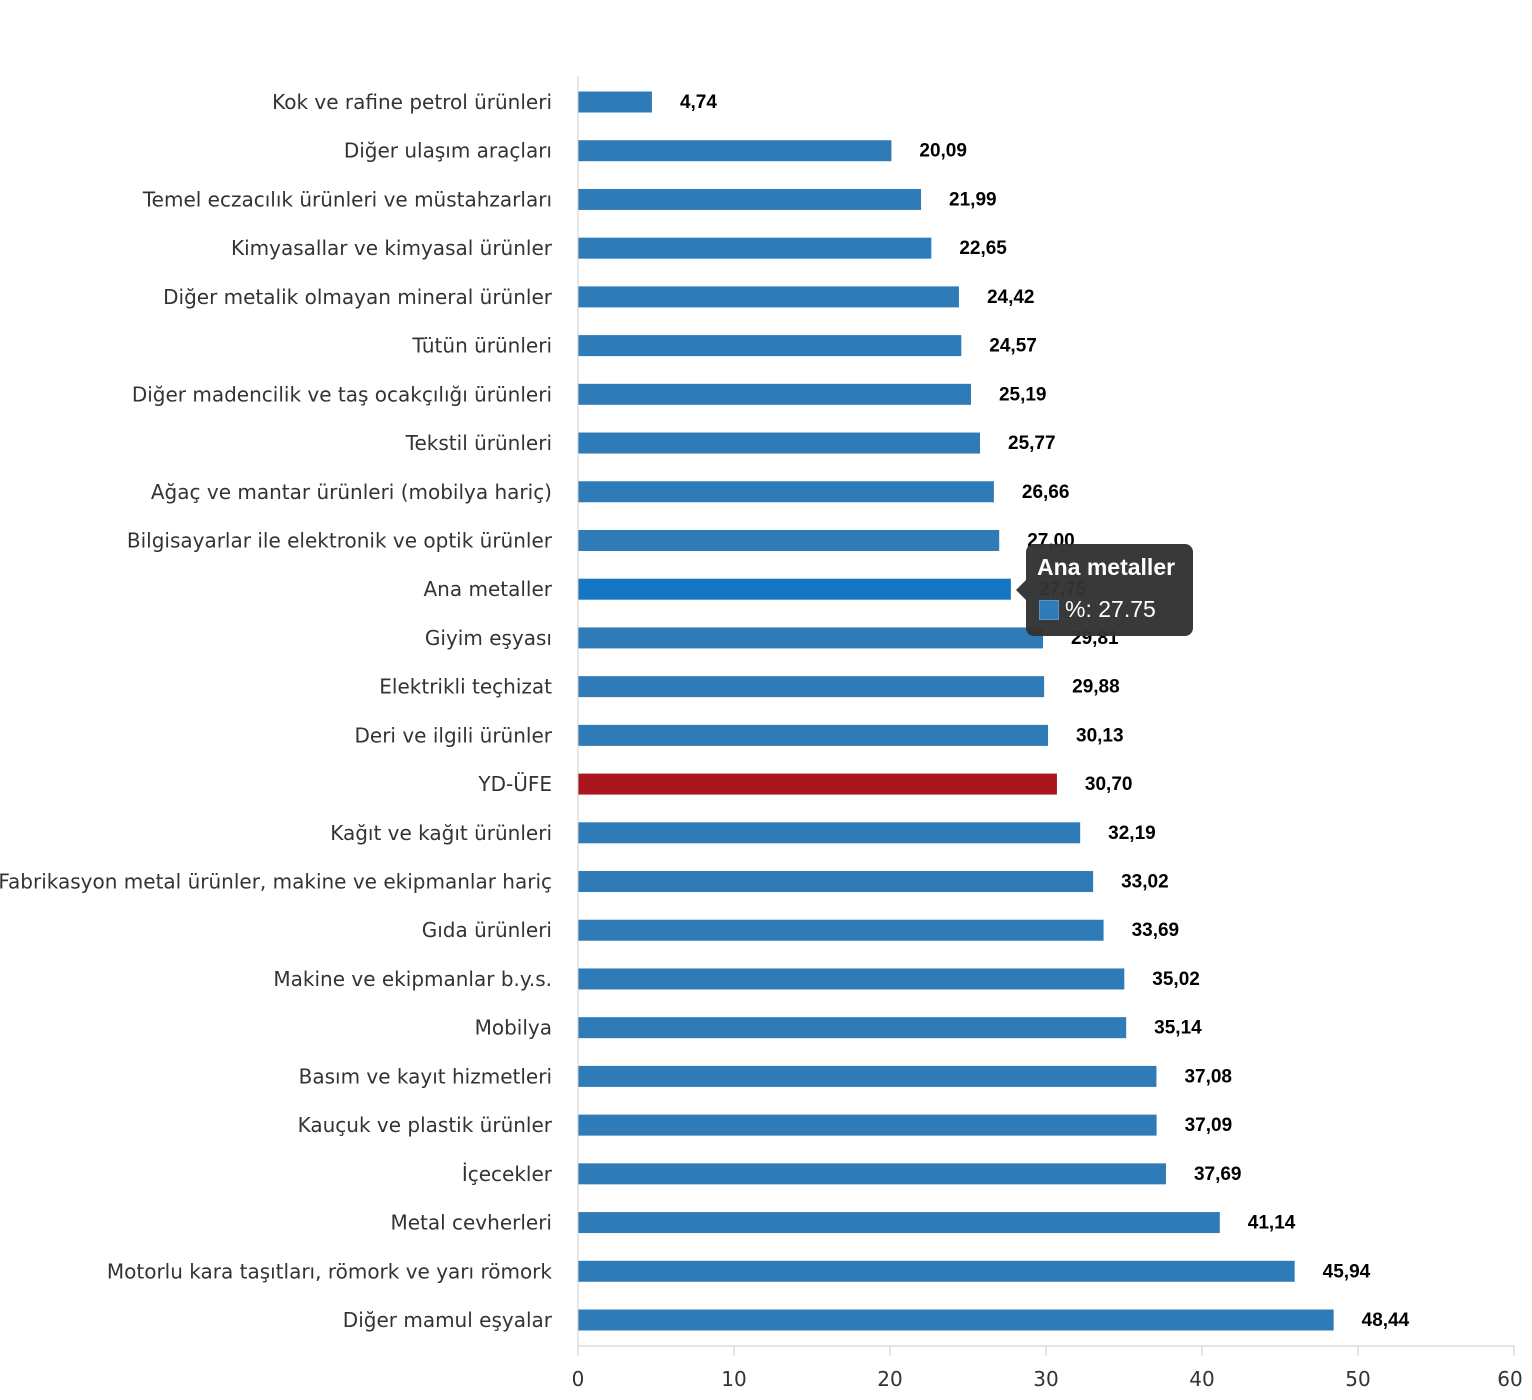 The height and width of the screenshot is (1400, 1532). I want to click on category-label: Diğer metalik olmayan mineral ürünler, so click(358, 297).